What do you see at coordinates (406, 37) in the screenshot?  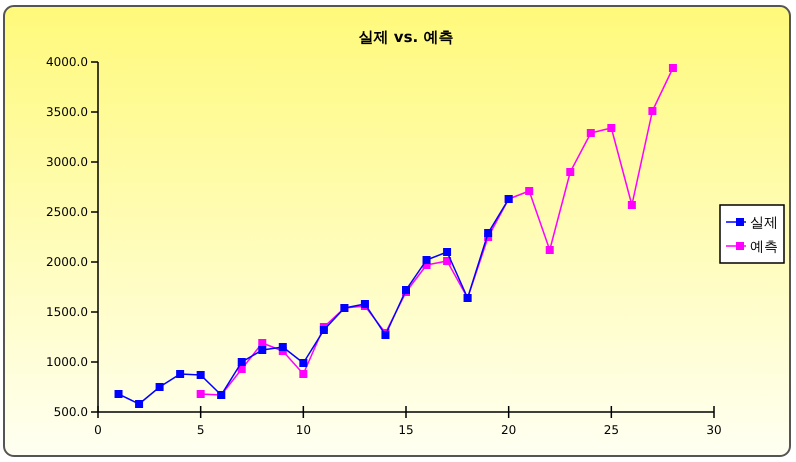 I see `chart-title: 실제 vs. 예측` at bounding box center [406, 37].